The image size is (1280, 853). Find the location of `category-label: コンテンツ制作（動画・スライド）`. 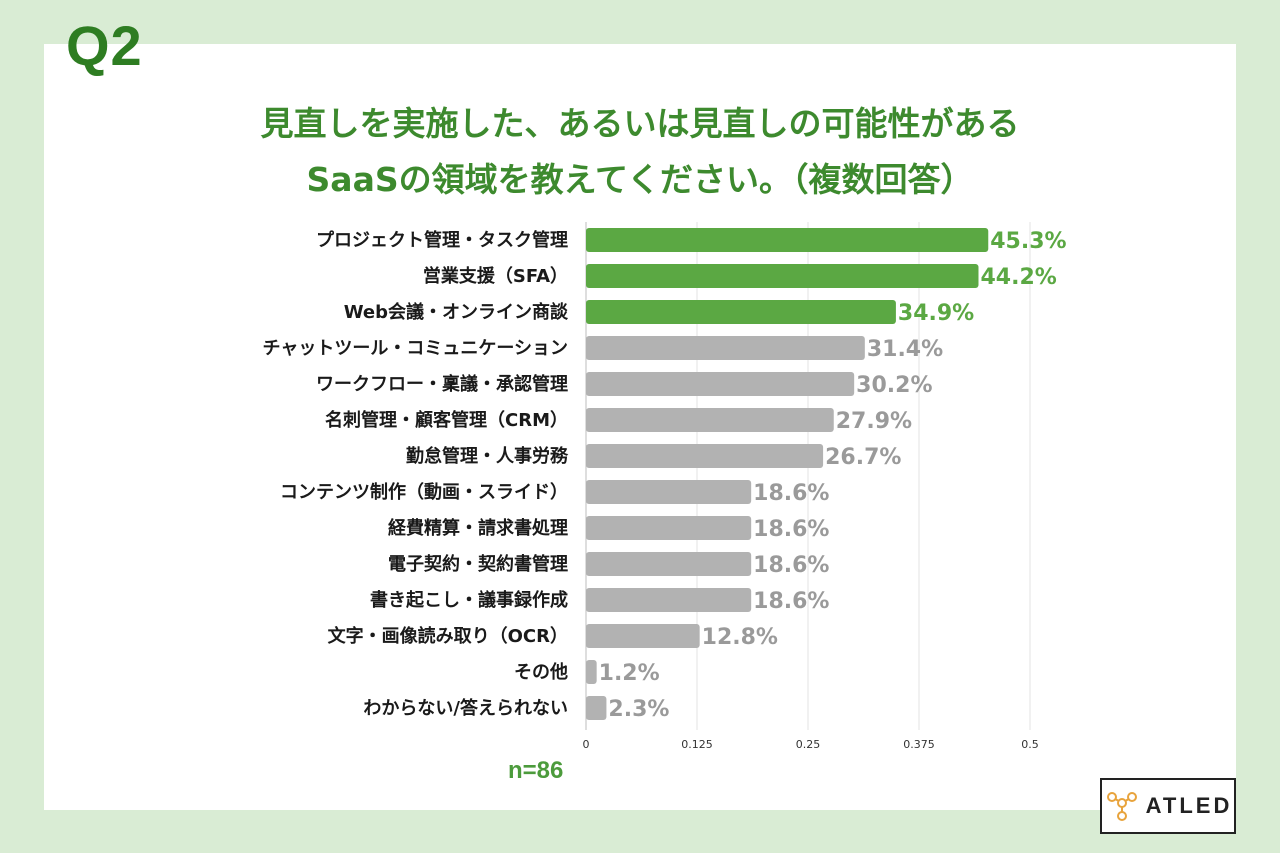

category-label: コンテンツ制作（動画・スライド） is located at coordinates (424, 492).